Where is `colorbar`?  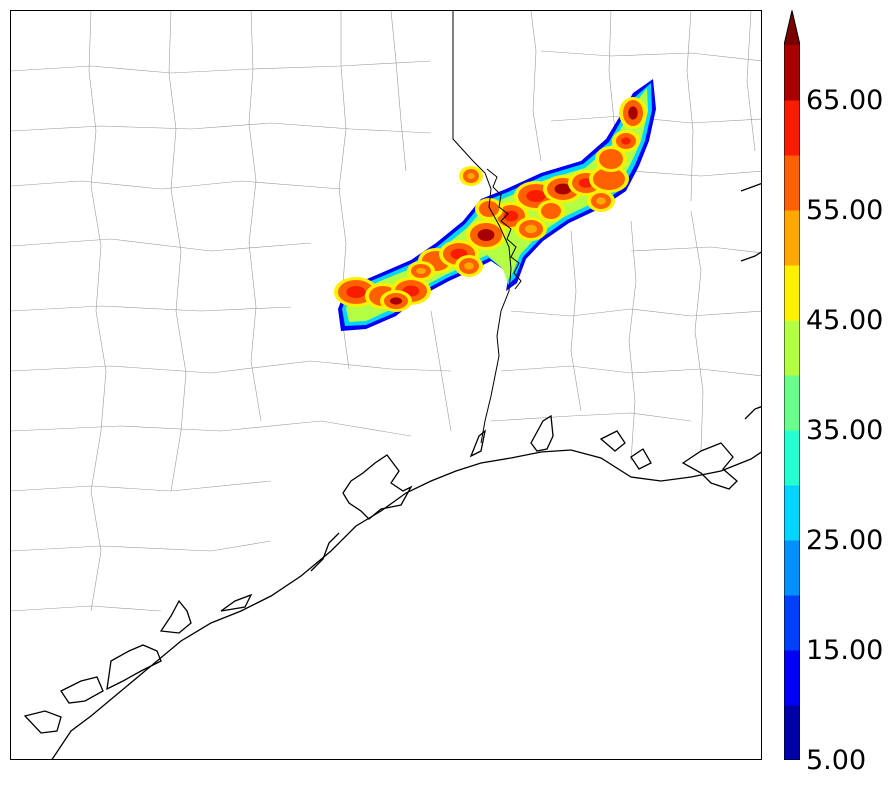 colorbar is located at coordinates (792, 385).